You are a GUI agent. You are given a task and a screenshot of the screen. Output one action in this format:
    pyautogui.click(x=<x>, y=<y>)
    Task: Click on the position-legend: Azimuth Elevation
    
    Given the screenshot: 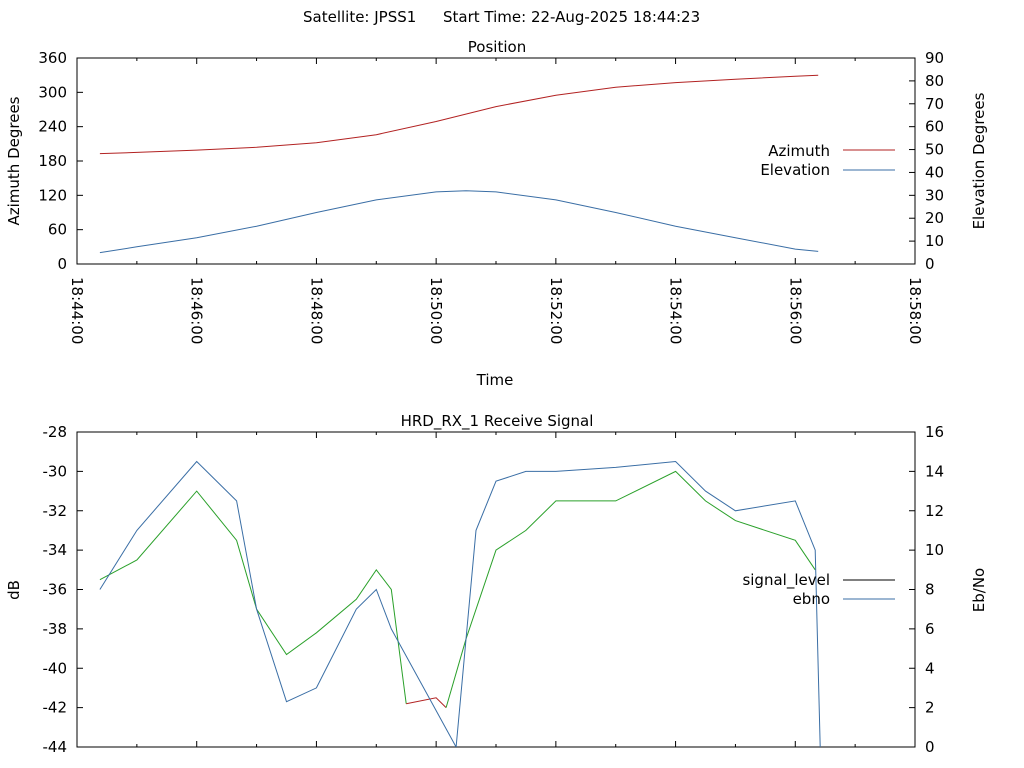 What is the action you would take?
    pyautogui.click(x=827, y=160)
    